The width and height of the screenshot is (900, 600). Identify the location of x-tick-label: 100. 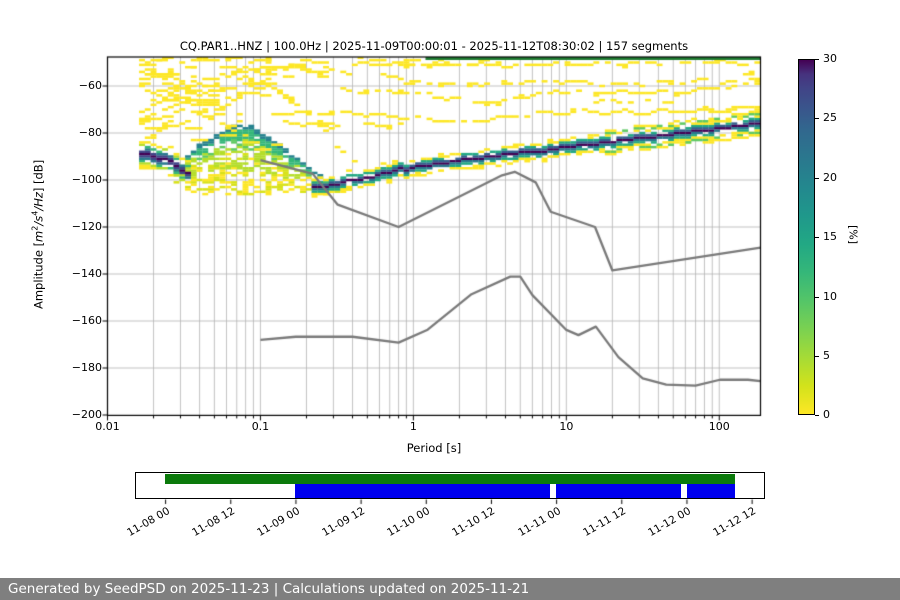
(719, 426).